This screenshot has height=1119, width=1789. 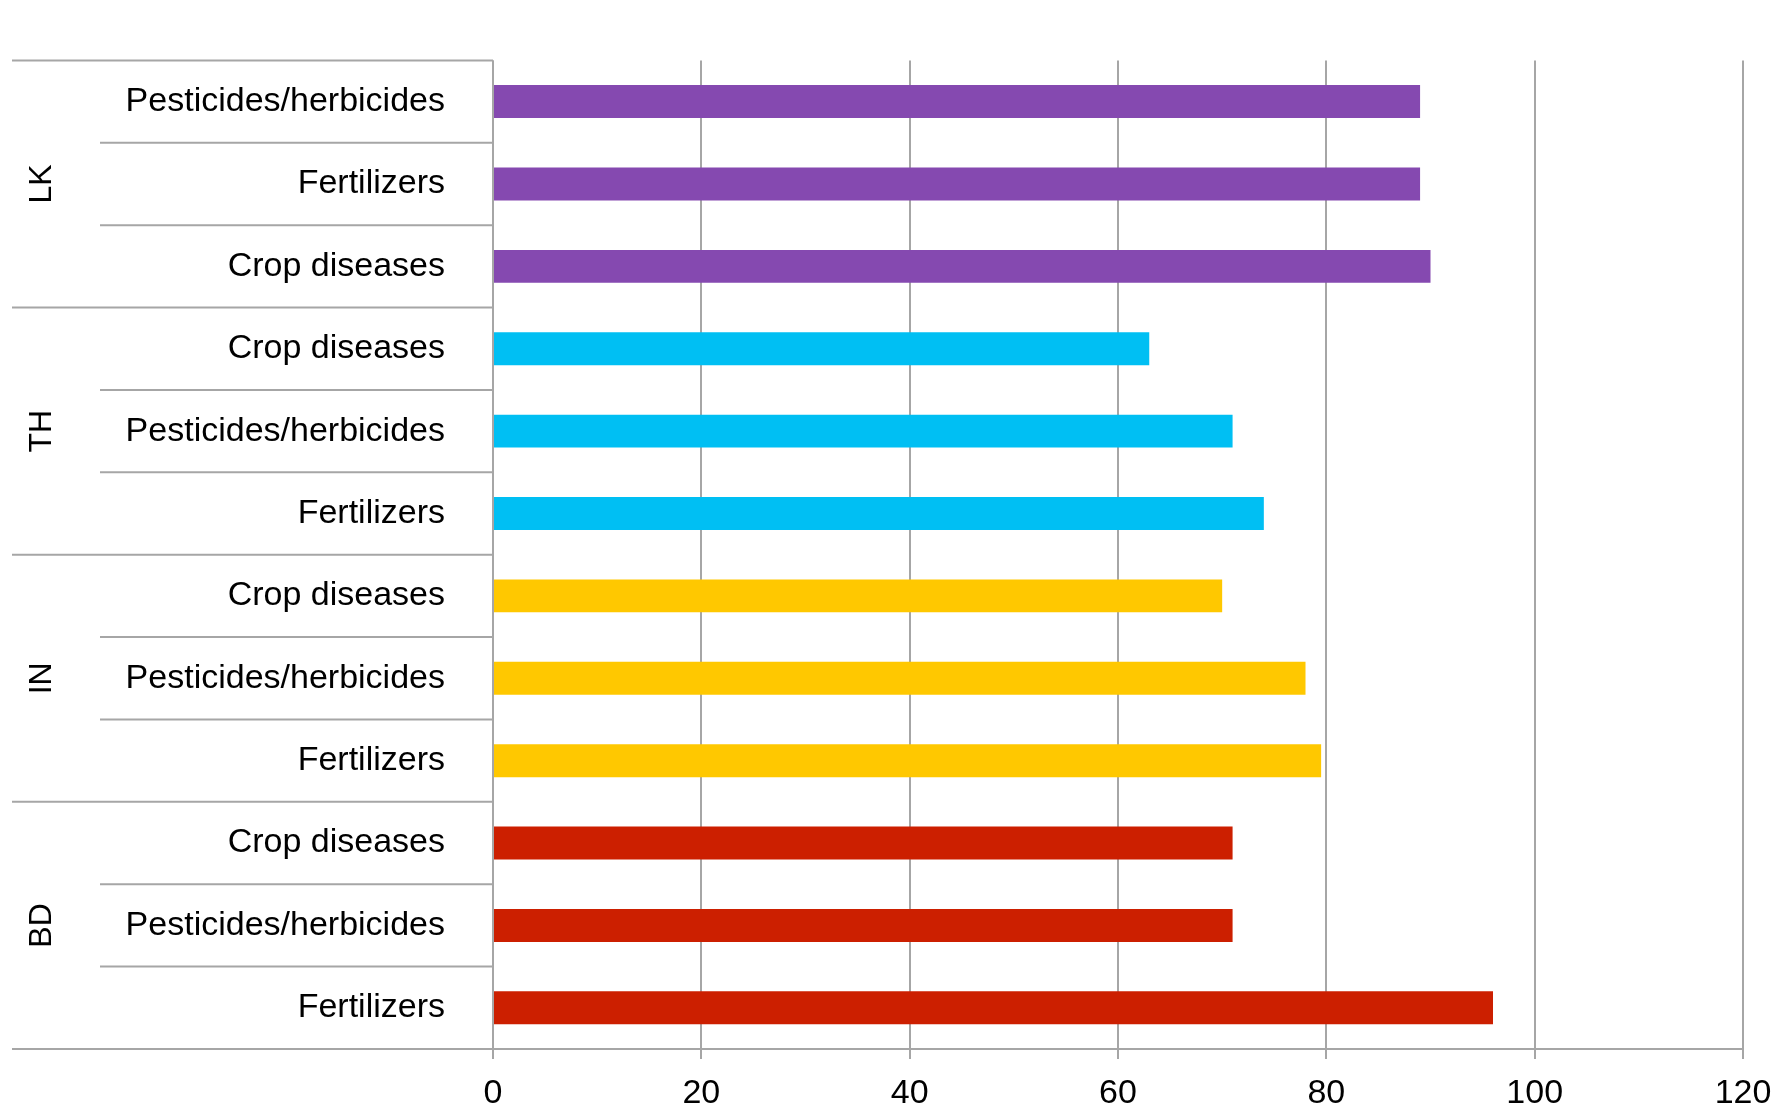 What do you see at coordinates (39, 184) in the screenshot?
I see `text: LK` at bounding box center [39, 184].